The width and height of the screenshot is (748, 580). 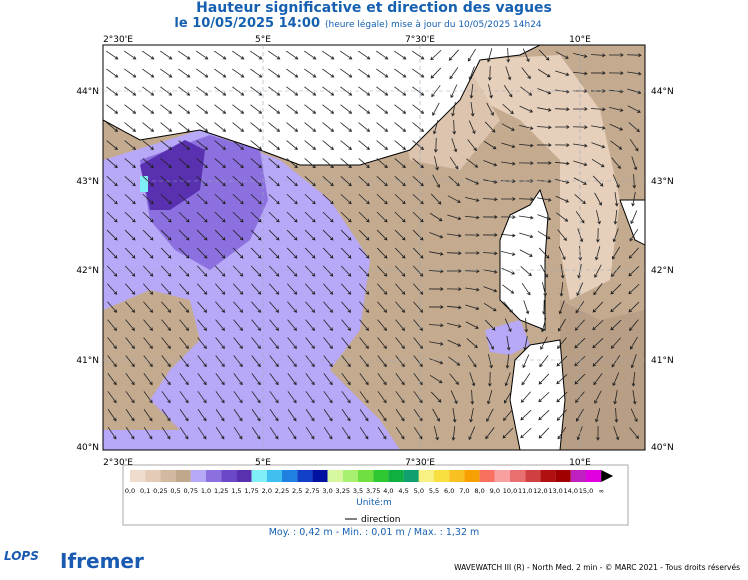 I want to click on legend-label: 7,0, so click(x=464, y=491).